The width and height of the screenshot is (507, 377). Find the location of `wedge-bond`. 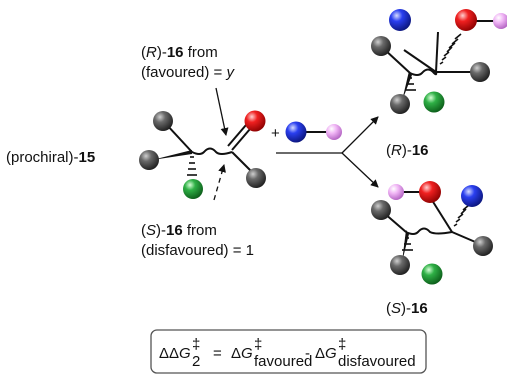

wedge-bond is located at coordinates (172, 155).